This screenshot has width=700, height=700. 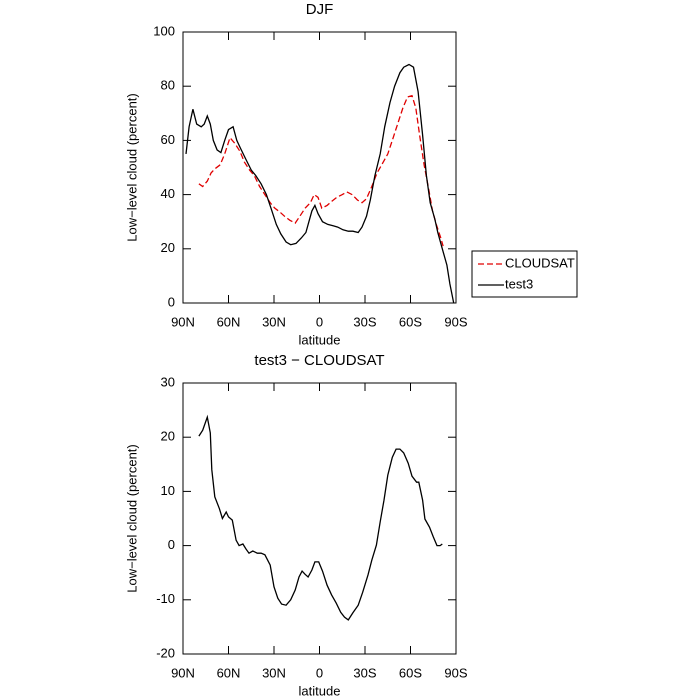 I want to click on chart-title: DJF, so click(x=320, y=9).